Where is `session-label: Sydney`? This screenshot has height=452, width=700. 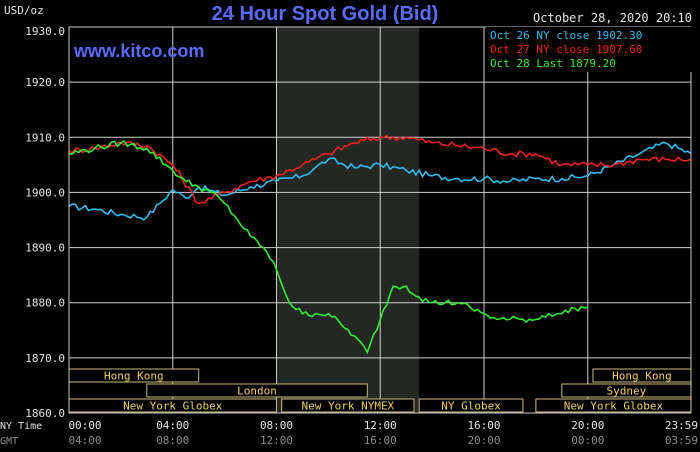
session-label: Sydney is located at coordinates (627, 391).